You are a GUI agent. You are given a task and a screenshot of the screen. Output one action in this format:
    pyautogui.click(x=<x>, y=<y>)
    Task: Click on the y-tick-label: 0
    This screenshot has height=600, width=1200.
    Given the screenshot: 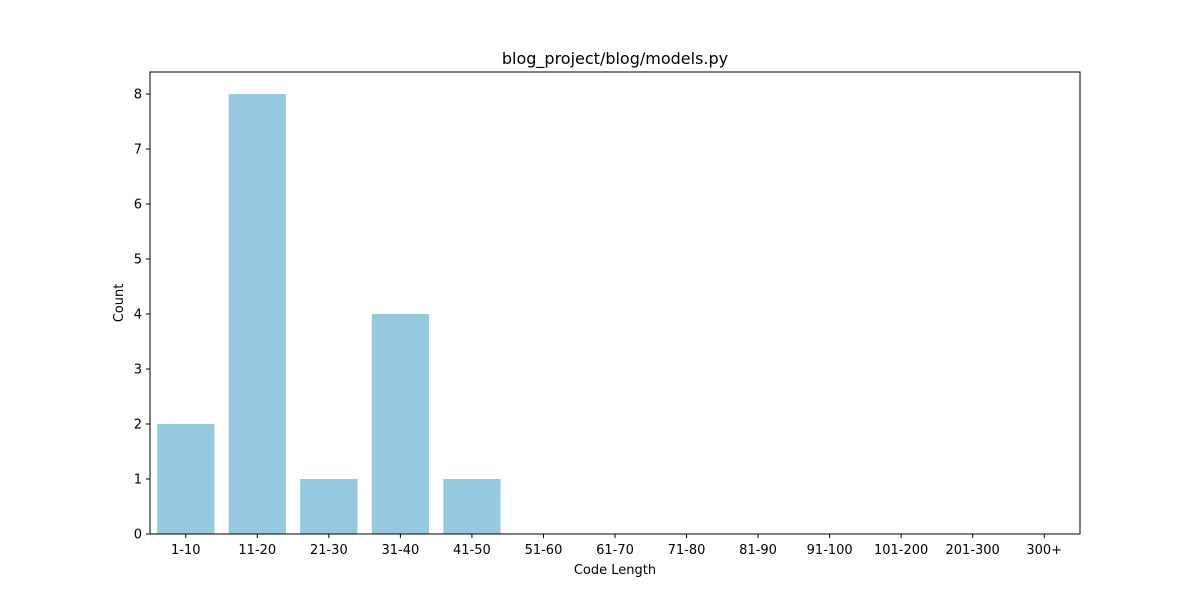 What is the action you would take?
    pyautogui.click(x=138, y=535)
    